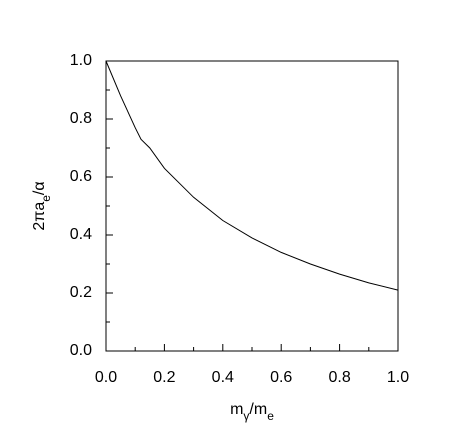 This screenshot has width=471, height=435. Describe the element at coordinates (246, 416) in the screenshot. I see `label-subscript: γ` at that location.